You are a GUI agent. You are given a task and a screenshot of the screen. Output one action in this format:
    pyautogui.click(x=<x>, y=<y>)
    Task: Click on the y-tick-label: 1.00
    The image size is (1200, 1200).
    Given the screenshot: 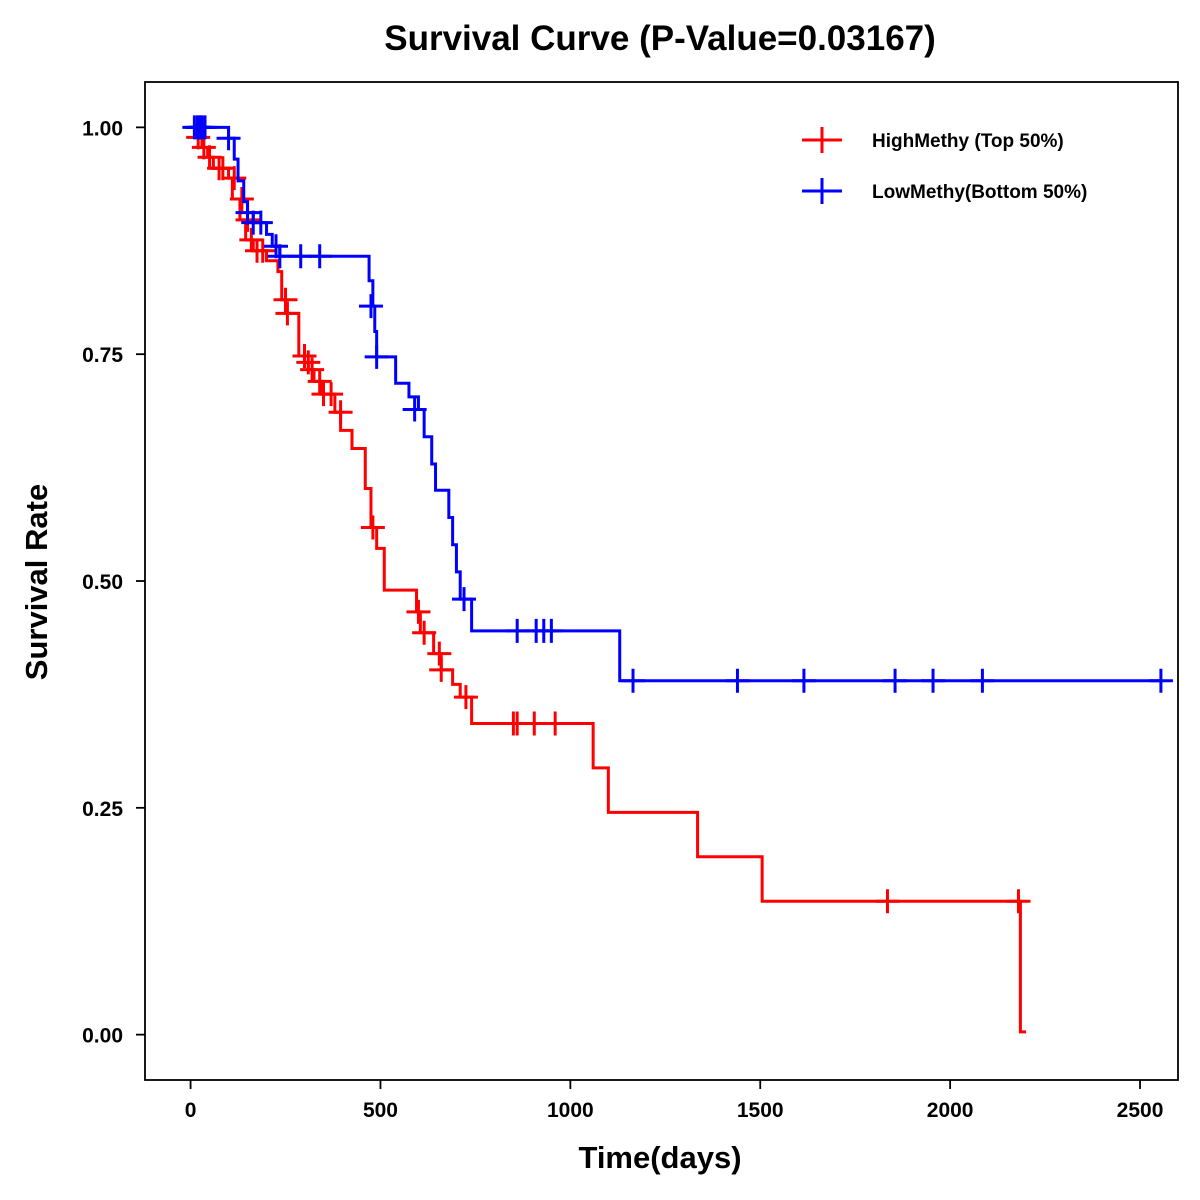 What is the action you would take?
    pyautogui.click(x=102, y=128)
    